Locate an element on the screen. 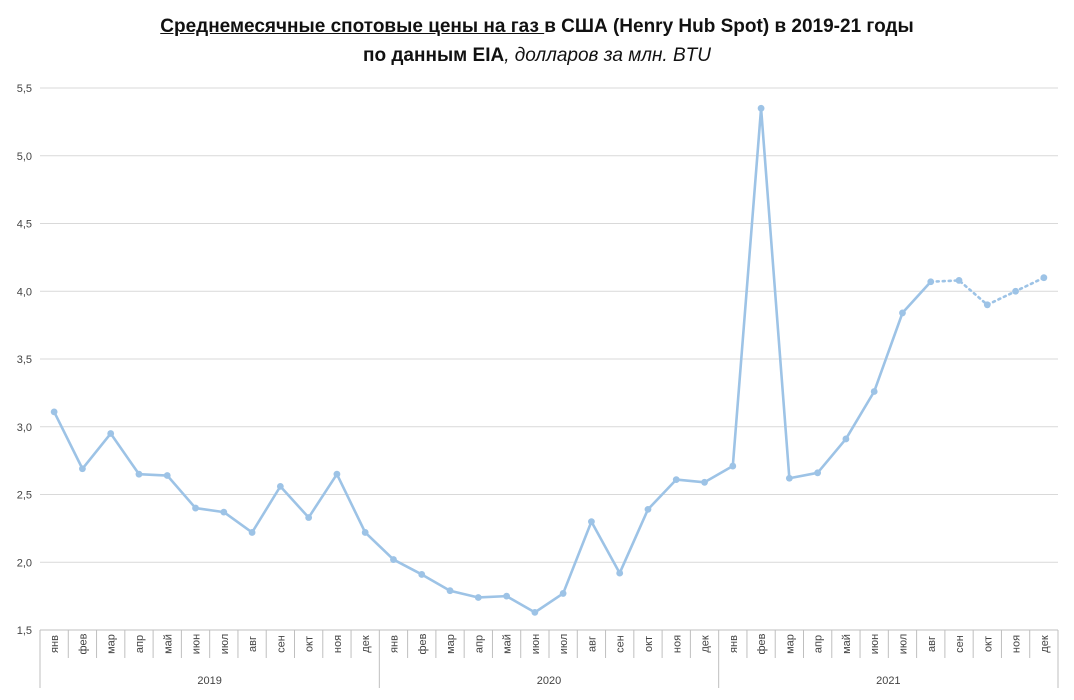 The image size is (1074, 700). y-tick-label: 5,0 is located at coordinates (24, 157).